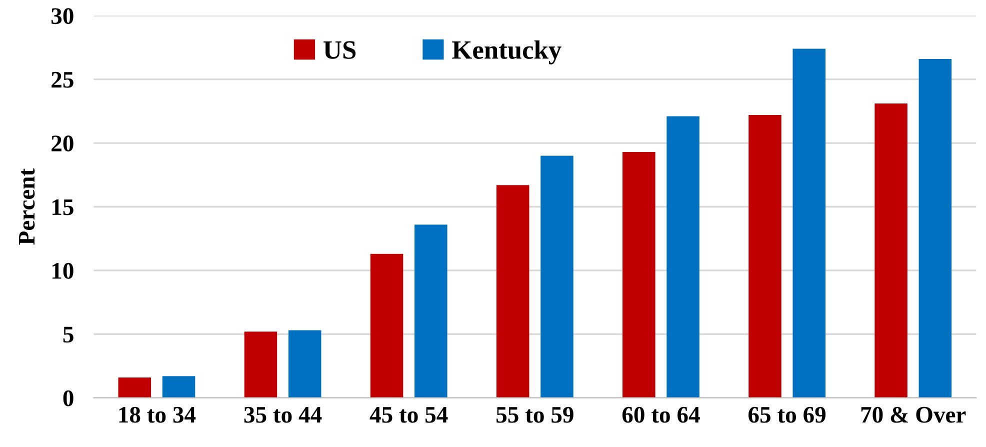  I want to click on y-tick-label: 15, so click(63, 207).